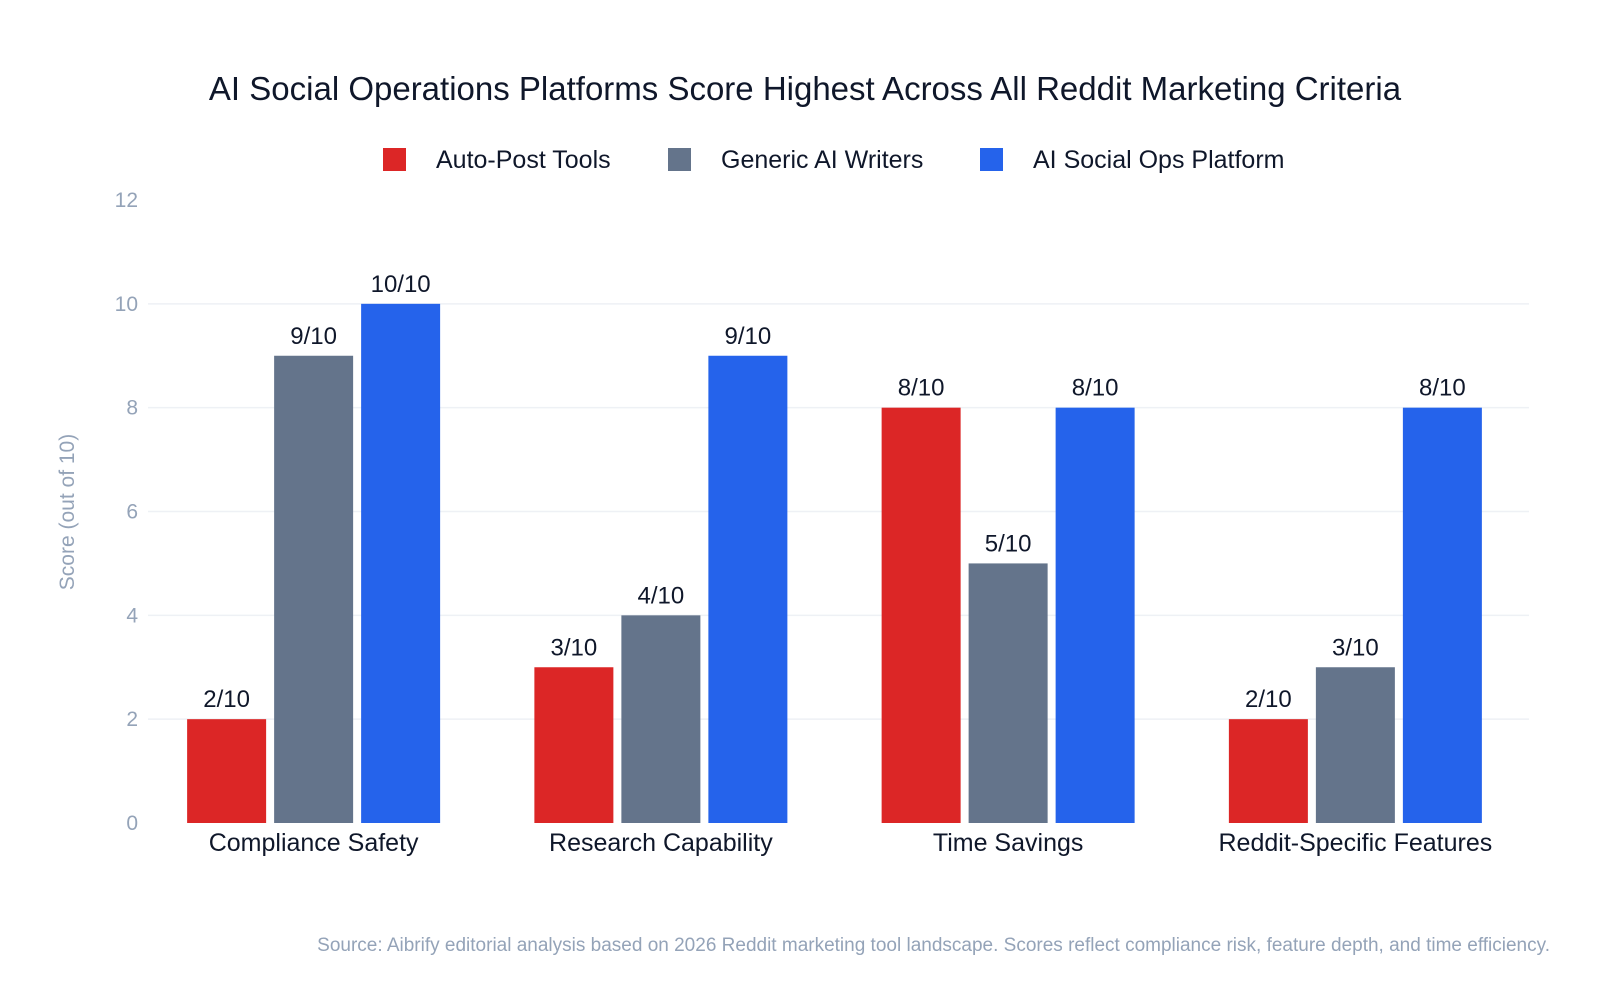 This screenshot has width=1600, height=1000. I want to click on x-category-label: Compliance Safety, so click(314, 843).